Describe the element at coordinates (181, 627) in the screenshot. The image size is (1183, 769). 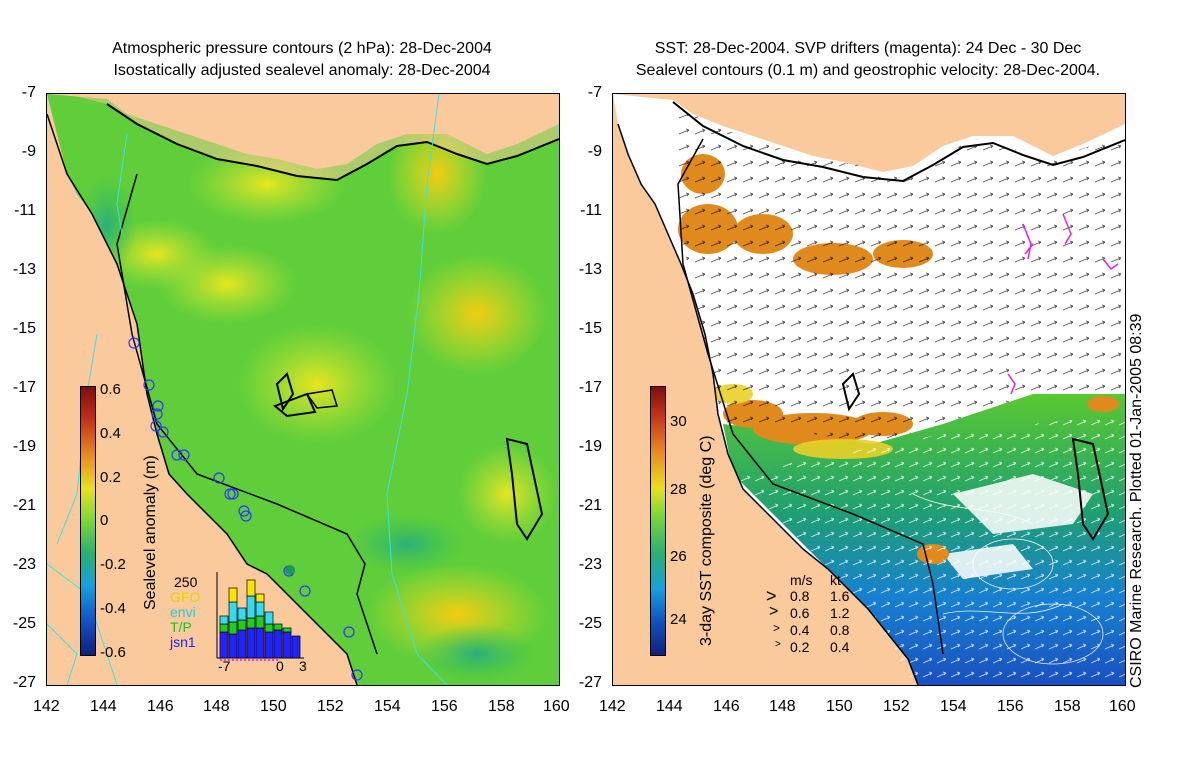
I see `inset-legend-tp: T/P` at that location.